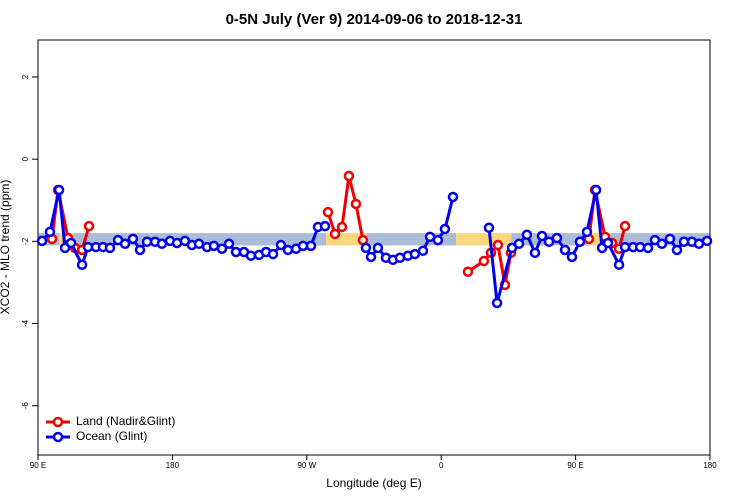  Describe the element at coordinates (25, 76) in the screenshot. I see `y-tick-label: 2` at that location.